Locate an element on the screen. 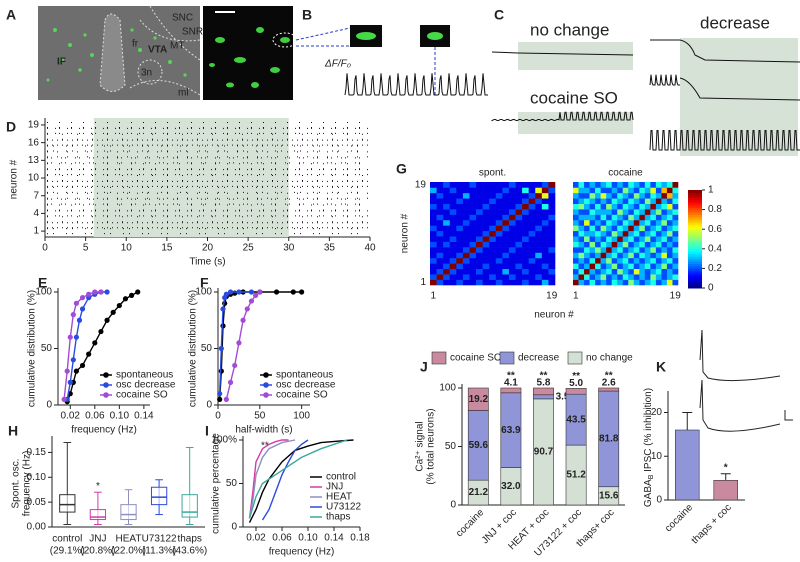 This screenshot has width=800, height=562. trace-label: decrease is located at coordinates (735, 22).